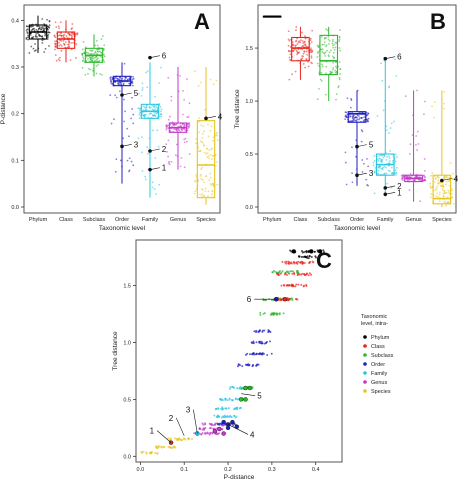 This screenshot has width=474, height=485. I want to click on panel-label: C, so click(324, 260).